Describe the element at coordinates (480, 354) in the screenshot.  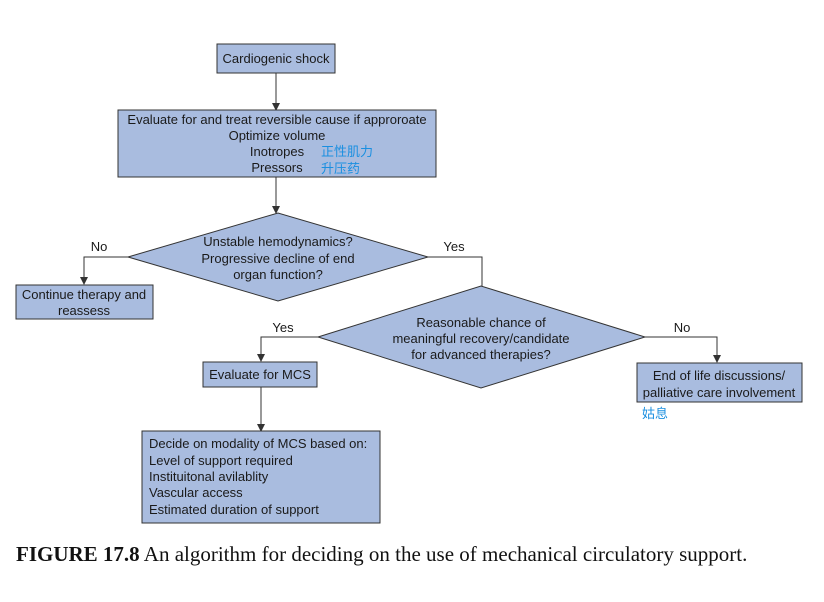
I see `decision2-line-3: for advanced therapies?` at that location.